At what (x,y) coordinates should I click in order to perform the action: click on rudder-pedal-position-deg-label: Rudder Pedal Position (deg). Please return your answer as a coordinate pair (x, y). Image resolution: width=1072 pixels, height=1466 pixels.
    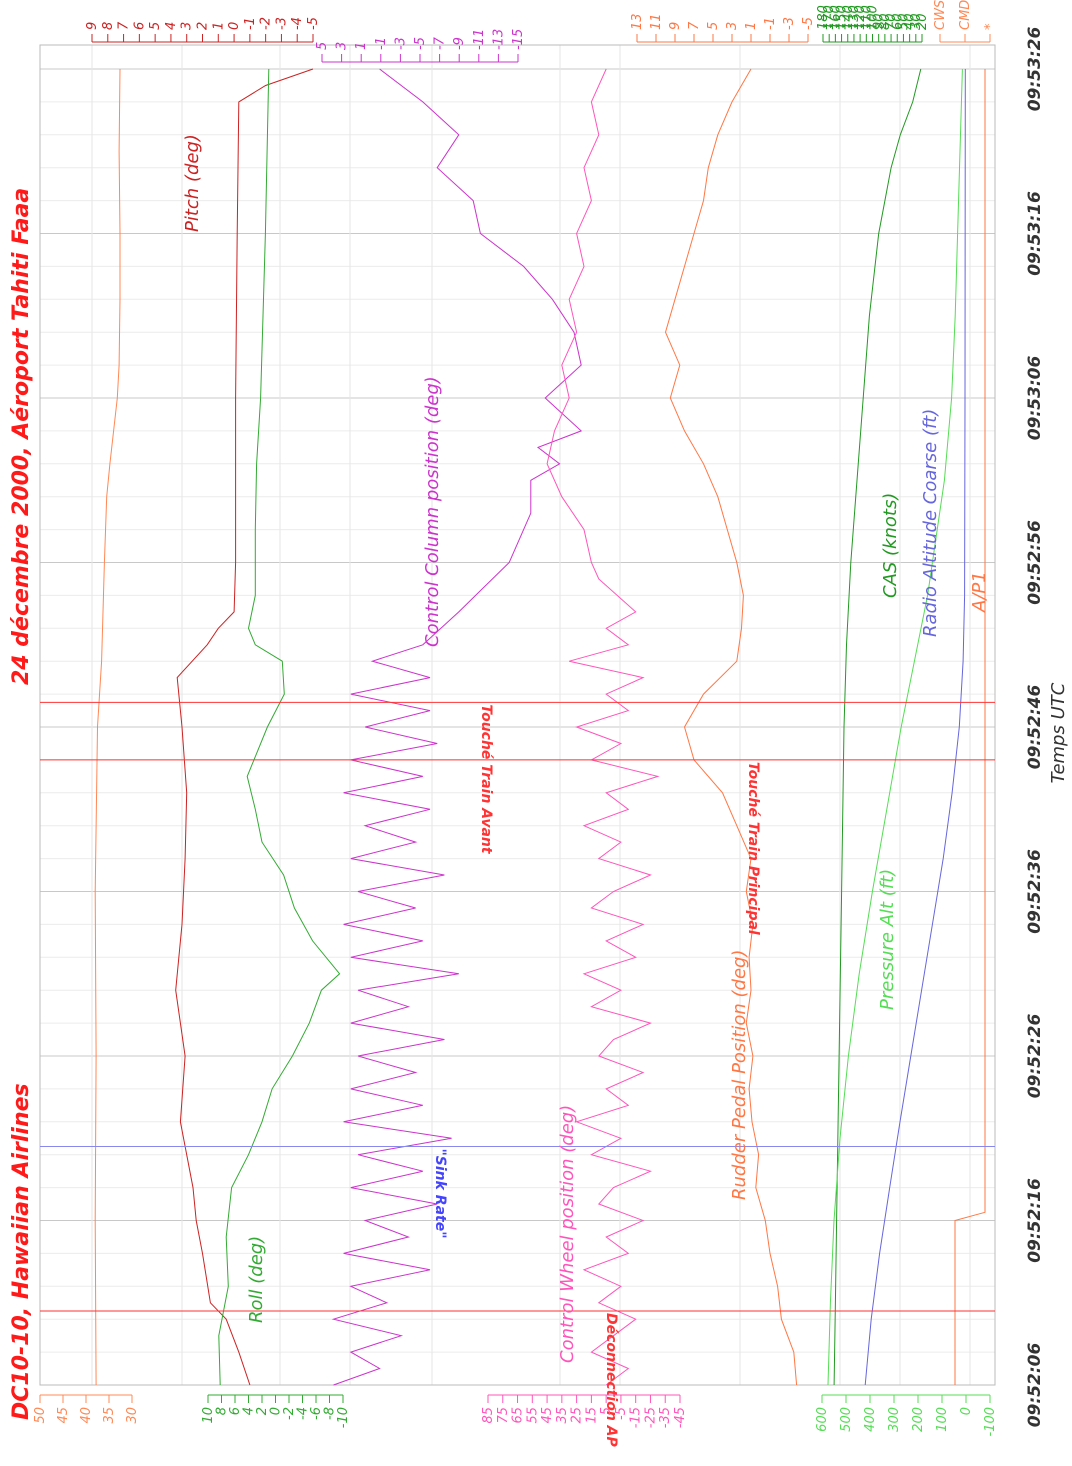
    Looking at the image, I should click on (739, 1075).